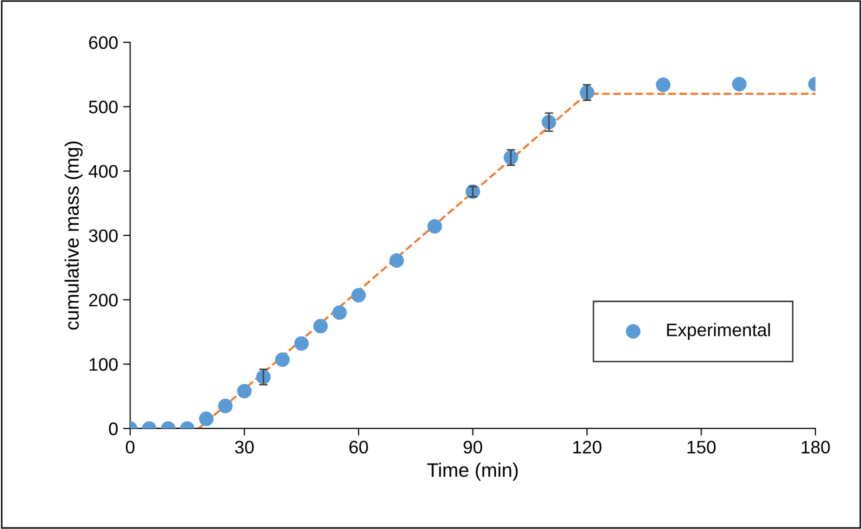  What do you see at coordinates (73, 236) in the screenshot?
I see `y-axis-title: cumulative mass (mg)` at bounding box center [73, 236].